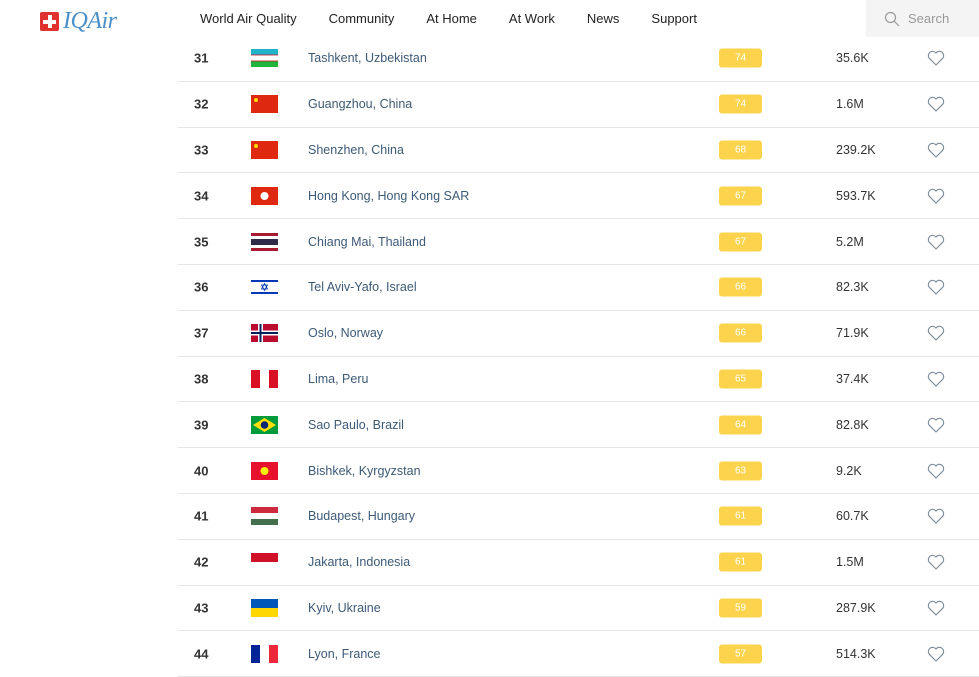  I want to click on aqi-badge: 65, so click(740, 379).